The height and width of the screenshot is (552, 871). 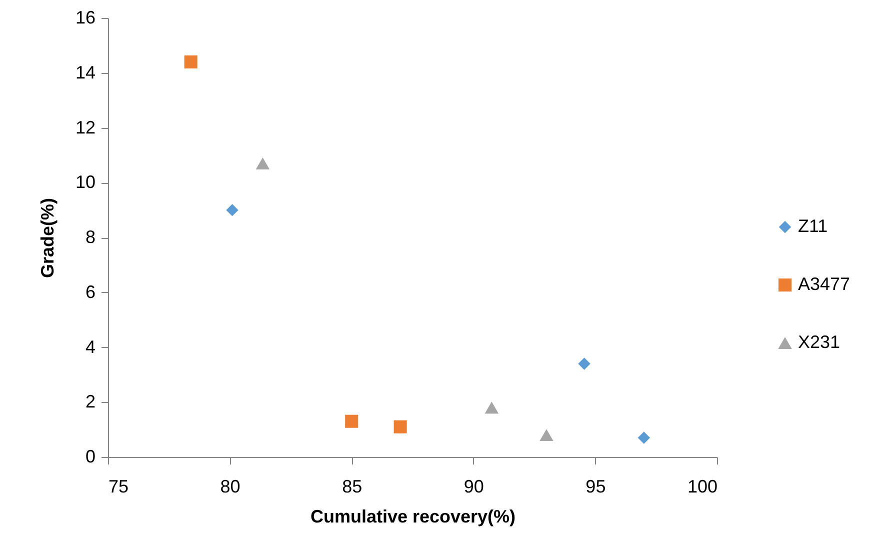 What do you see at coordinates (90, 402) in the screenshot?
I see `y-tick-label: 2` at bounding box center [90, 402].